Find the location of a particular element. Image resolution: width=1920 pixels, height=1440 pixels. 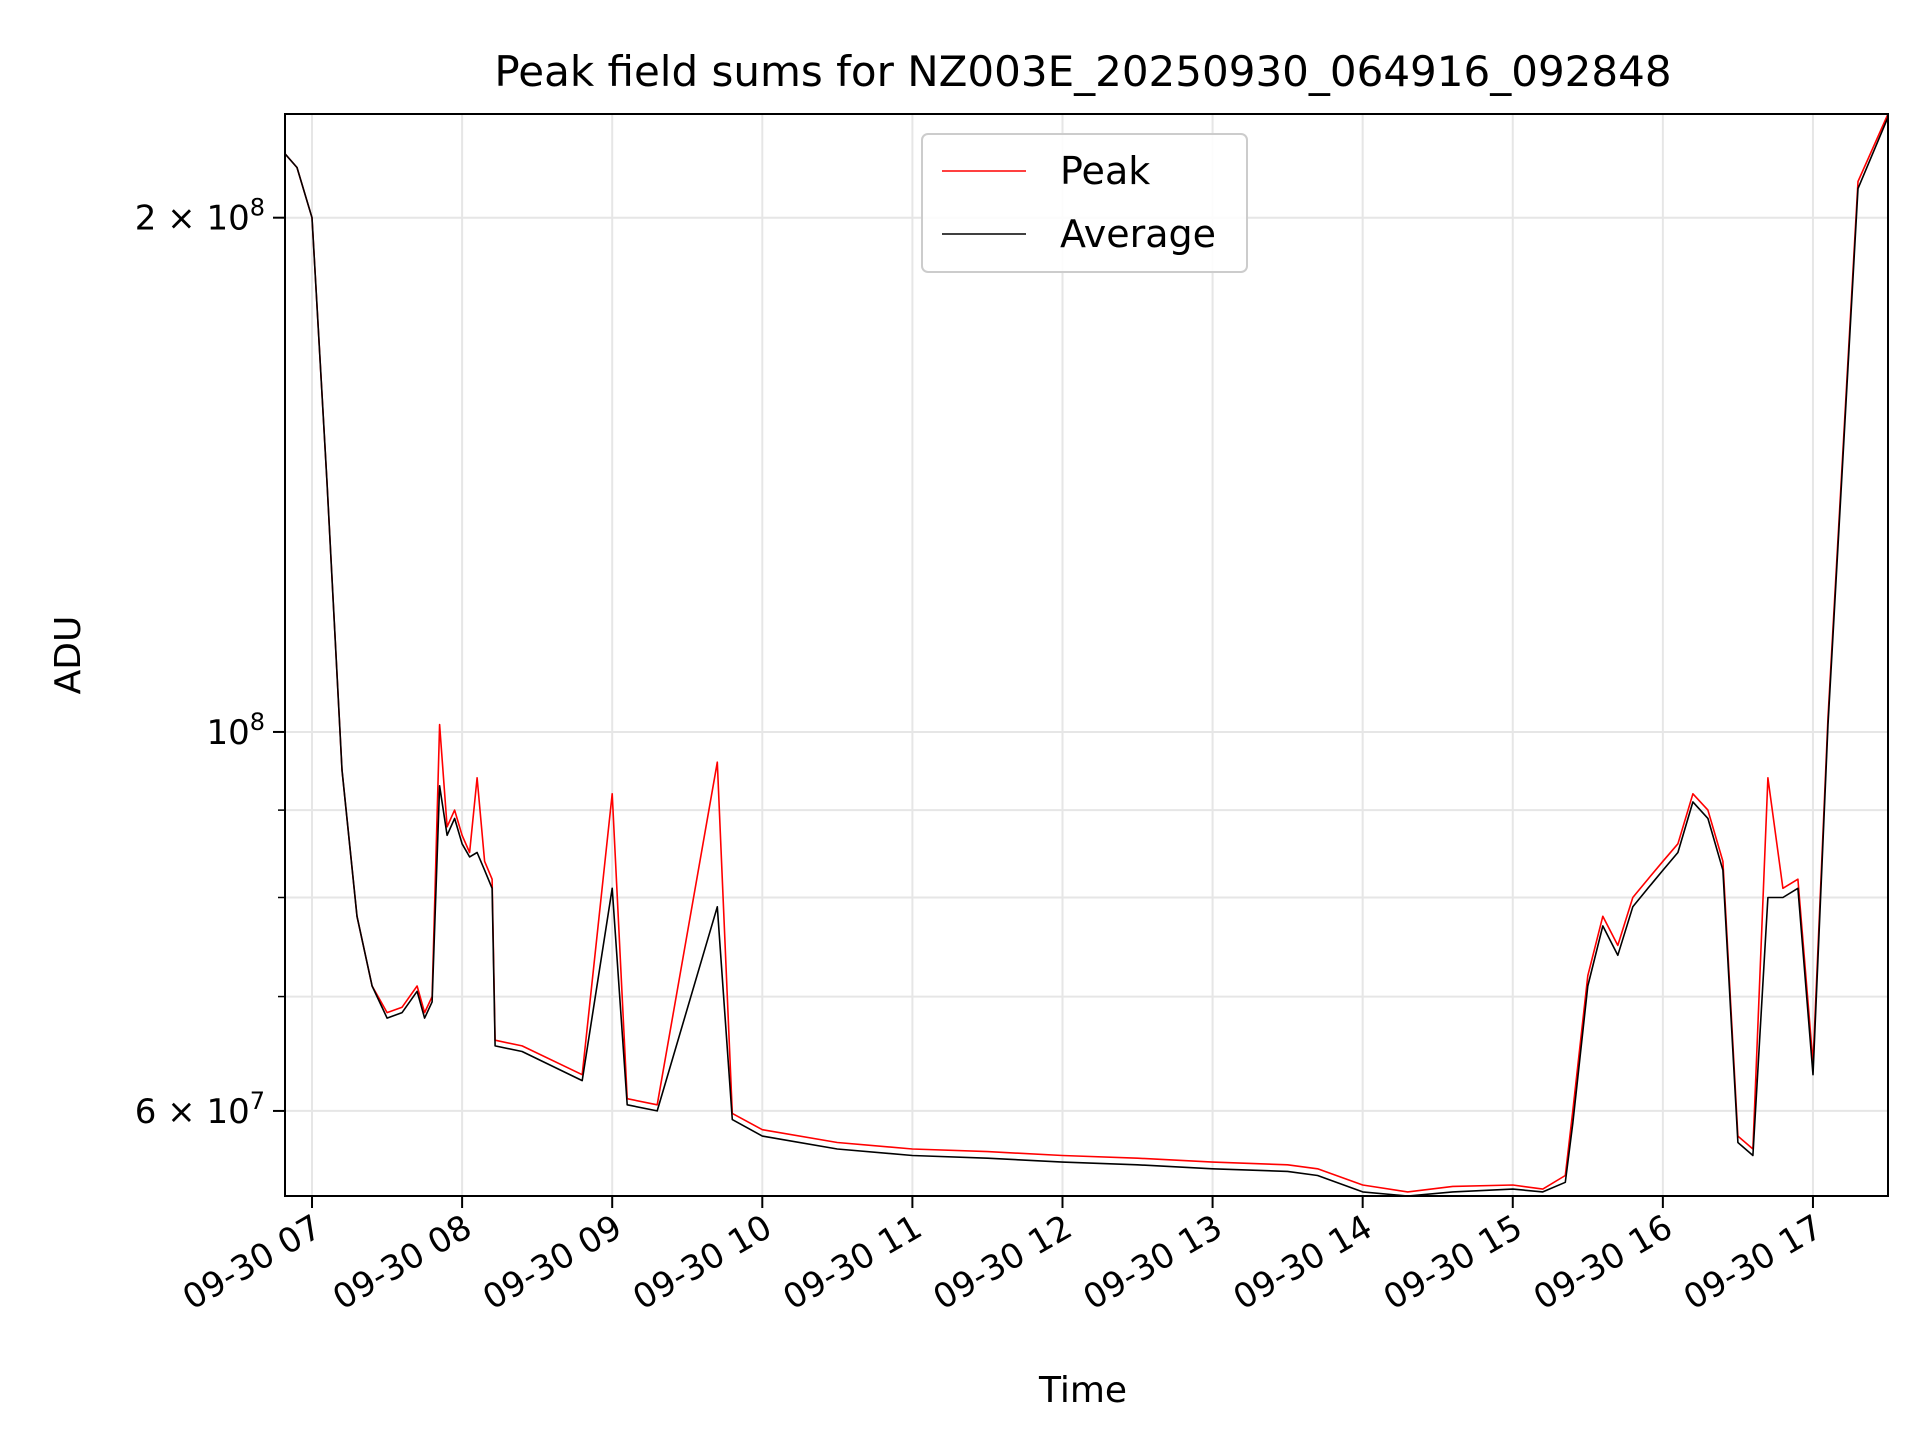

legend-label-peak: Peak is located at coordinates (1105, 171).